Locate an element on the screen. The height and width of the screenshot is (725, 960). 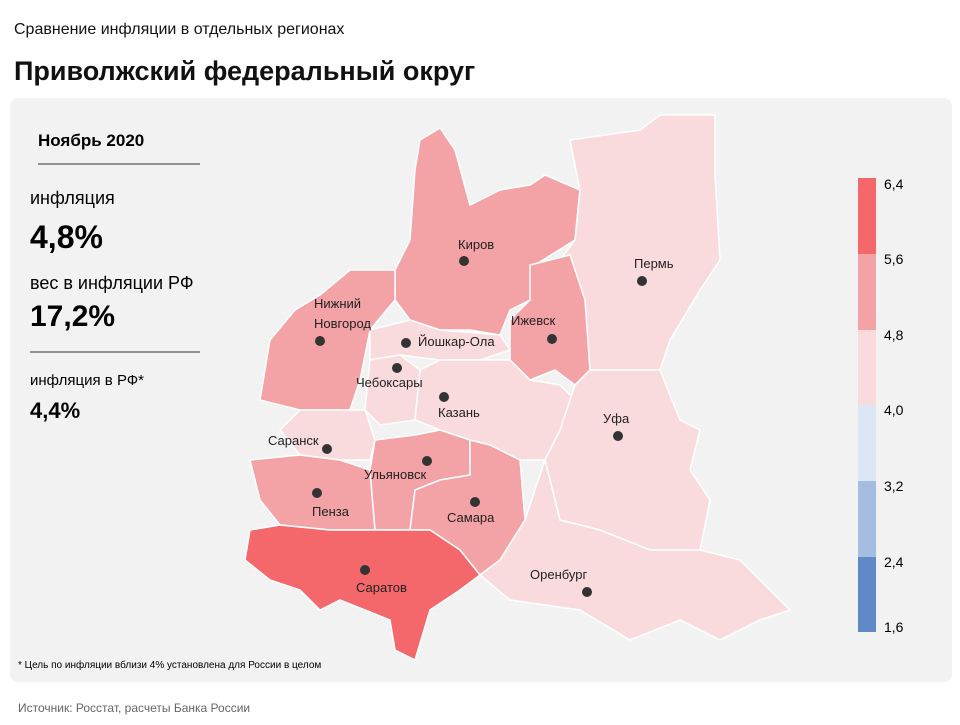
city-label: Саратов is located at coordinates (381, 587).